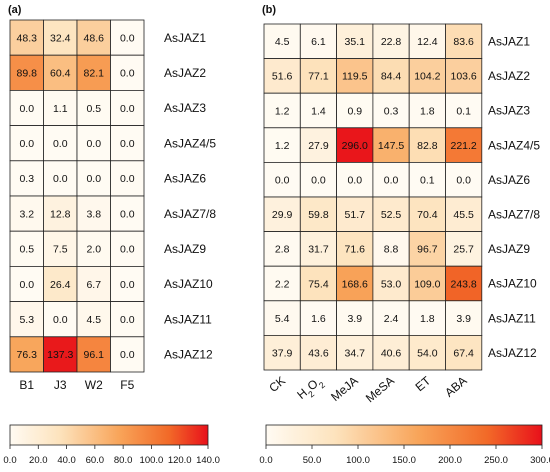 The image size is (550, 472). What do you see at coordinates (344, 389) in the screenshot?
I see `column-label: MeJA` at bounding box center [344, 389].